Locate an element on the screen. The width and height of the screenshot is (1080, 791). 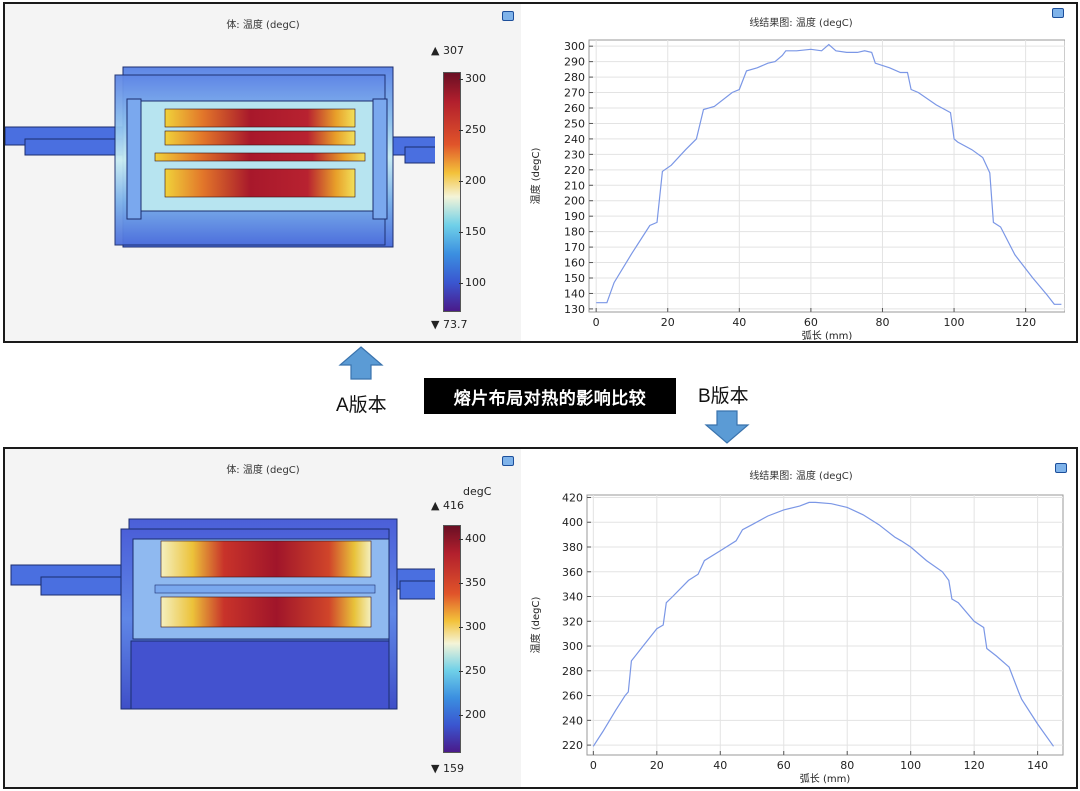
top-colorbar: 300 250 200 150 100 is located at coordinates (473, 192).